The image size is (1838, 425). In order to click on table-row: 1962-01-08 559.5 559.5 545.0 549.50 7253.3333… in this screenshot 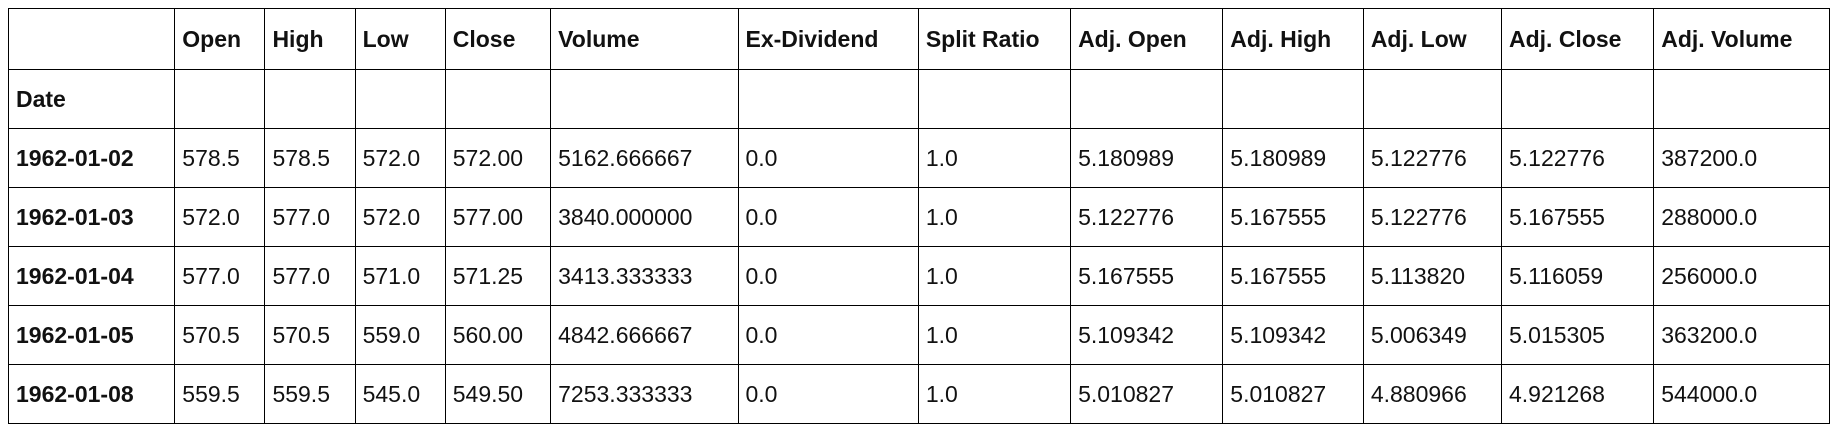, I will do `click(918, 394)`.